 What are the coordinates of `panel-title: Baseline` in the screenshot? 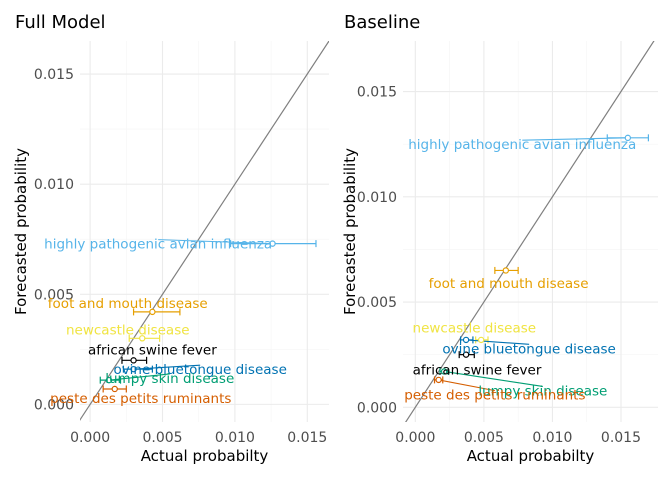 It's located at (382, 22).